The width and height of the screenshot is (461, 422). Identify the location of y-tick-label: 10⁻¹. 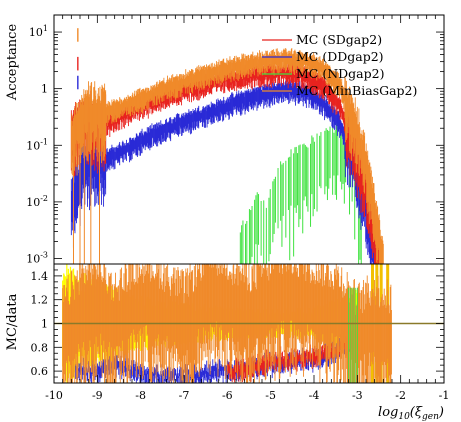
(37, 144).